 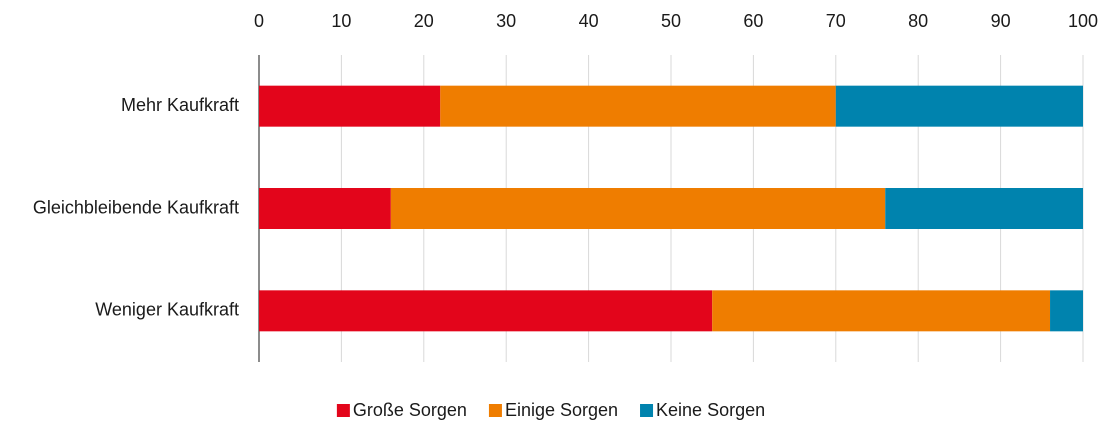 I want to click on x-tick-label: 50, so click(x=671, y=21).